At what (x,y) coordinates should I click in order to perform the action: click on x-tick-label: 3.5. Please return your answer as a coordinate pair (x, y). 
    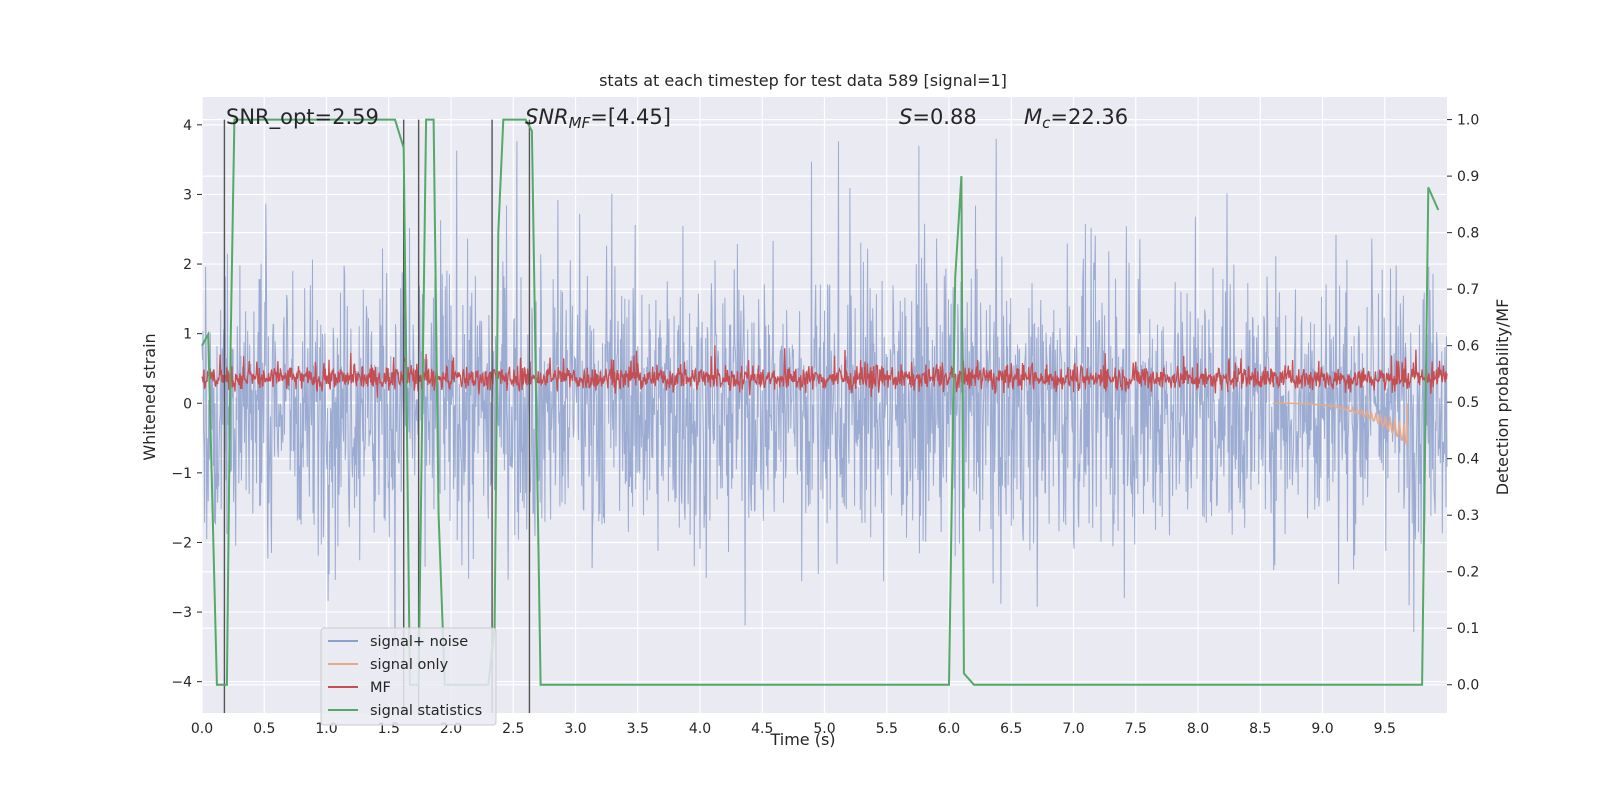
    Looking at the image, I should click on (638, 729).